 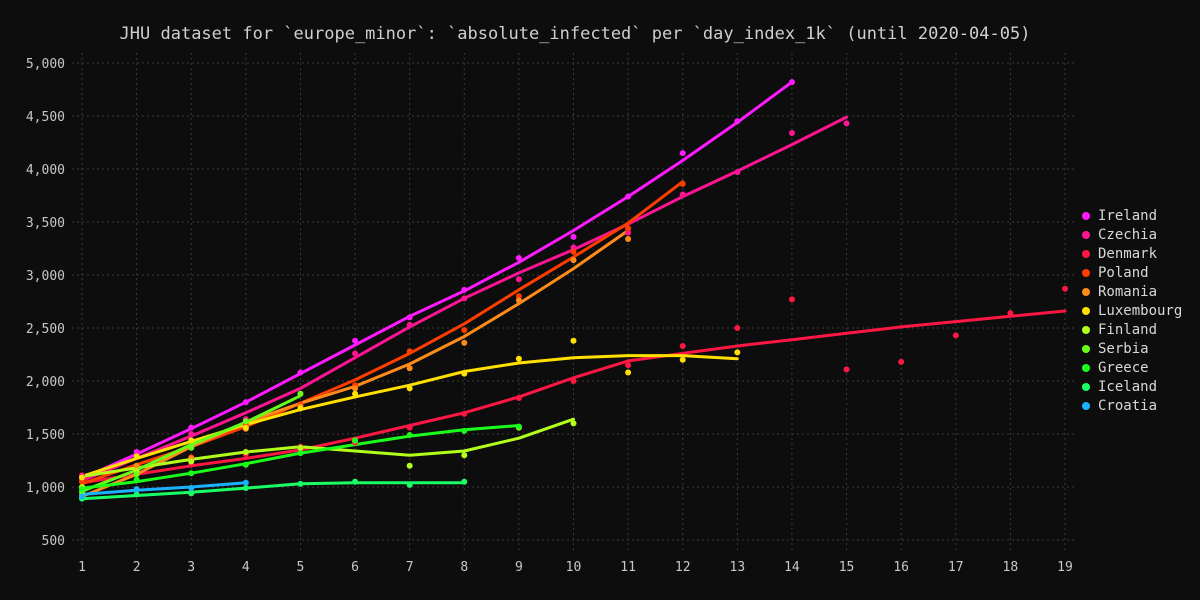 I want to click on x-tick-label: 15, so click(x=847, y=567).